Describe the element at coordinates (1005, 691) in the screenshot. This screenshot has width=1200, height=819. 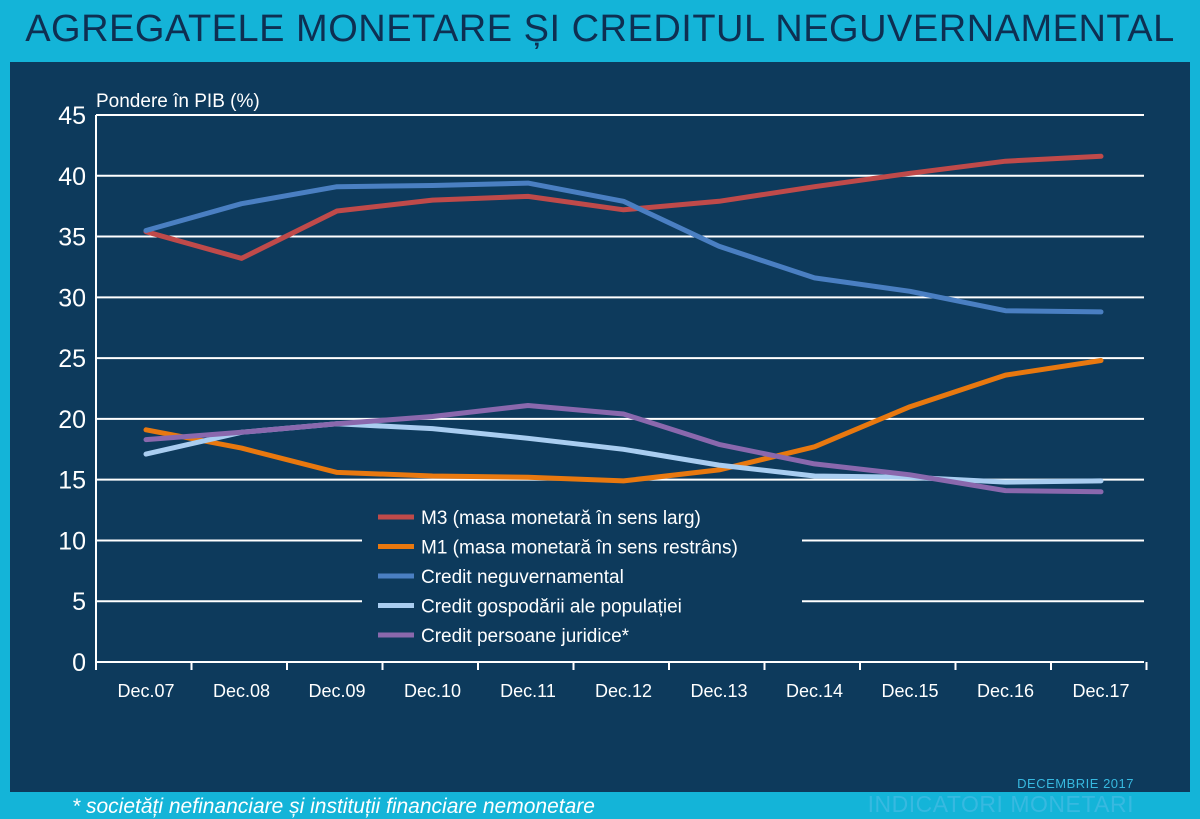
I see `x-tick-label: Dec.16` at that location.